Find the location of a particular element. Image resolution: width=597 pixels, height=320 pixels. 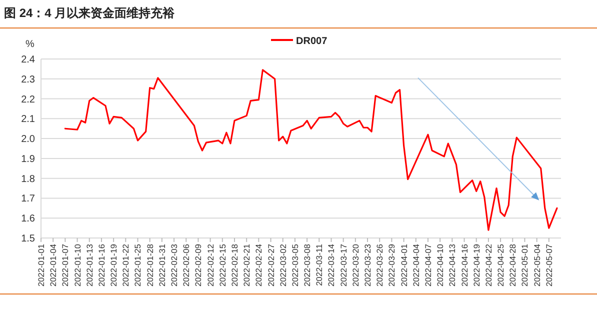

x-tick-label: 2022-01-28 is located at coordinates (149, 265).